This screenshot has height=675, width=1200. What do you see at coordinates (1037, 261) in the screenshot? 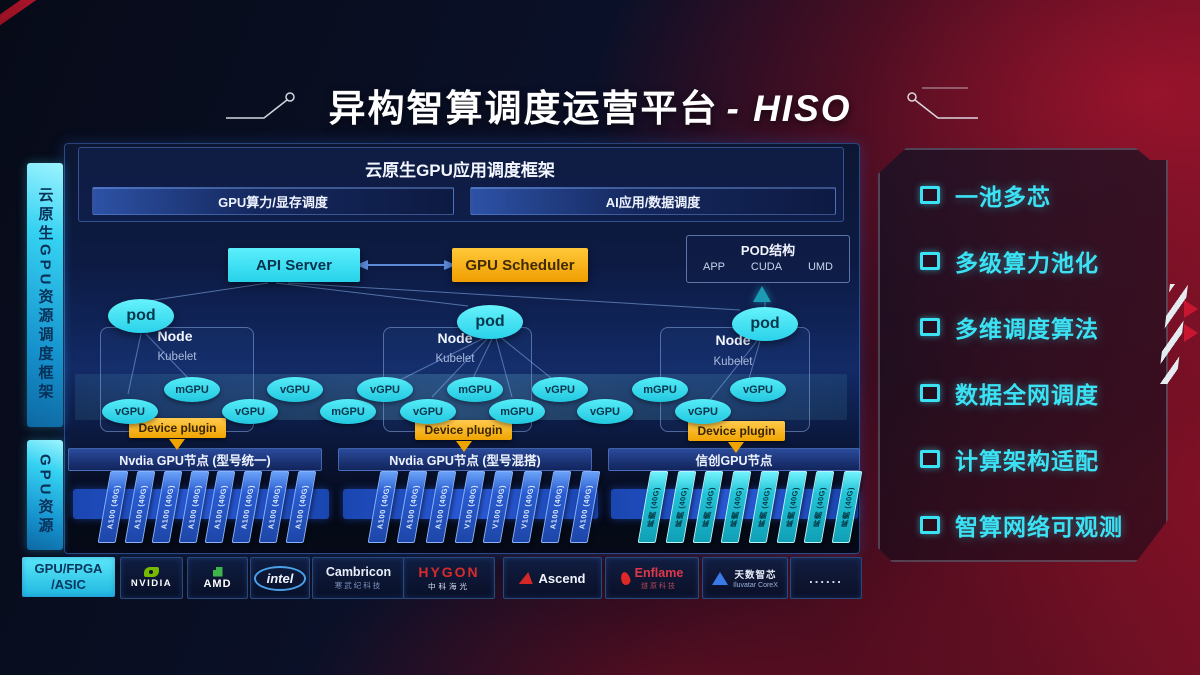
I see `feature-item: 多级算力池化` at bounding box center [1037, 261].